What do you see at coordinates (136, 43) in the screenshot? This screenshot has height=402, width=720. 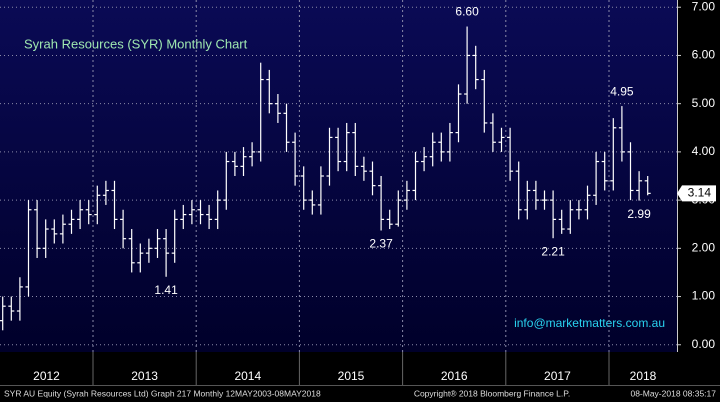 I see `chart-title: Syrah Resources (SYR) Monthly Chart` at bounding box center [136, 43].